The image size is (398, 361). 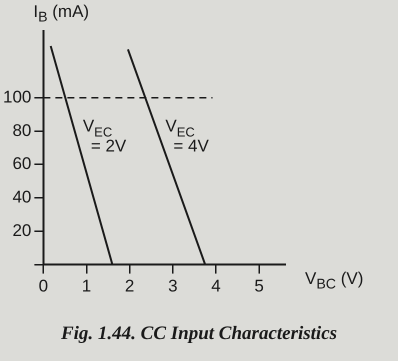 I want to click on x-tick-label: 1, so click(x=87, y=286).